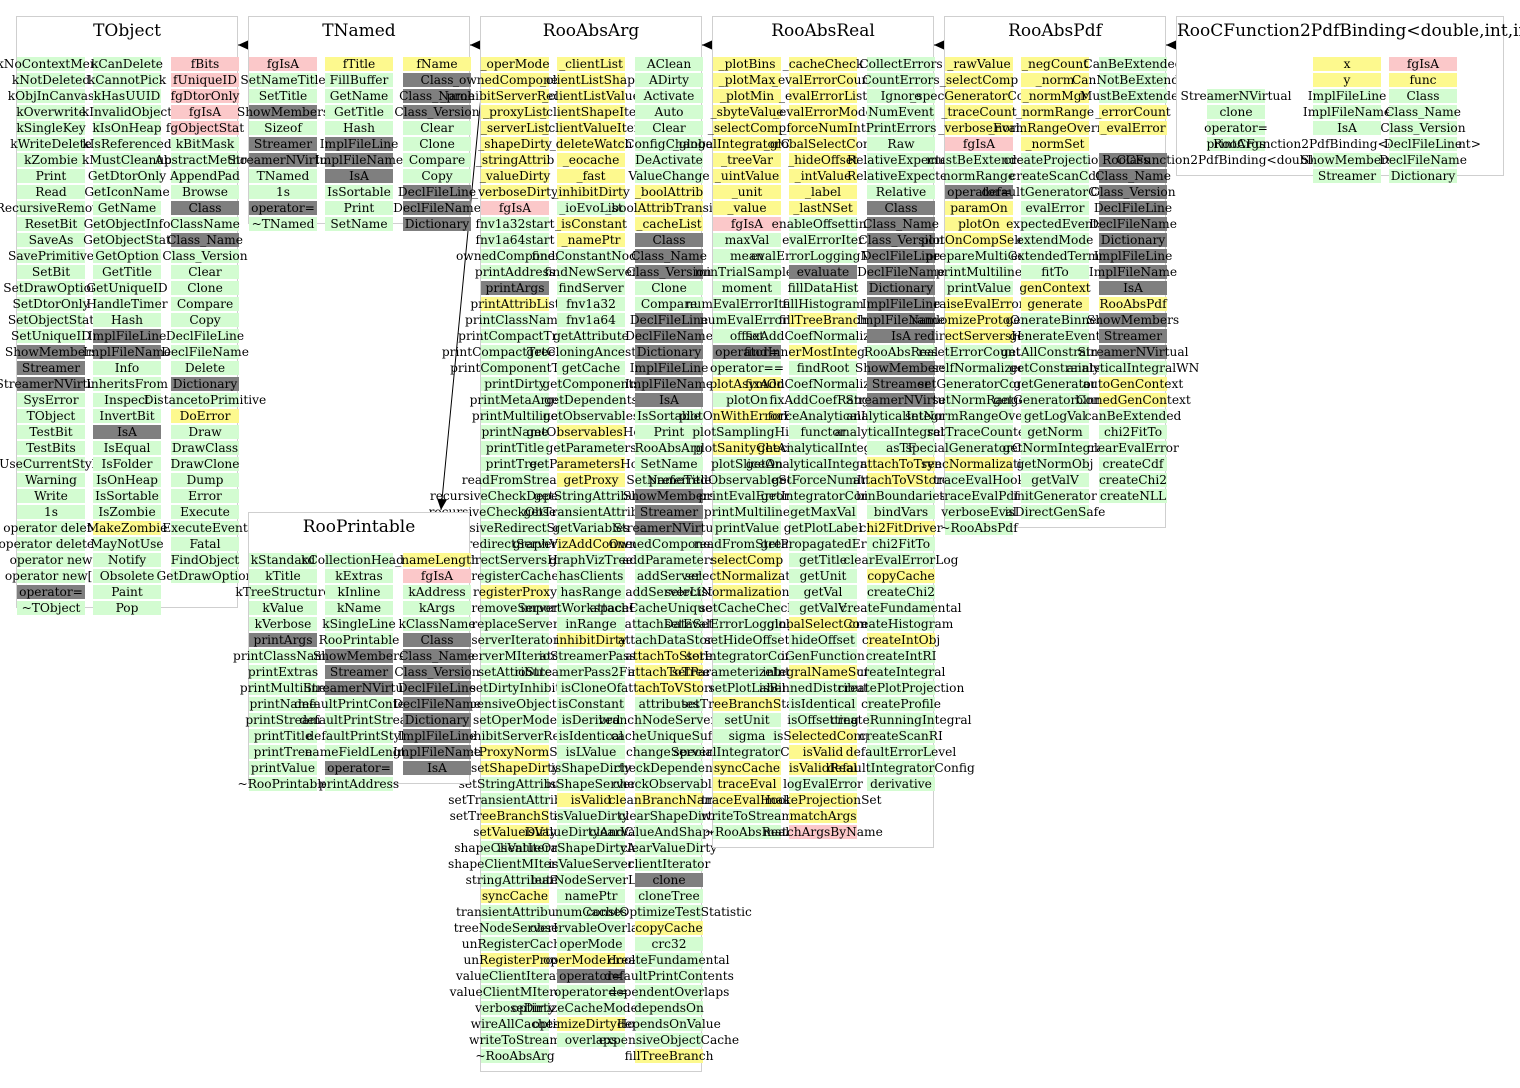 The image size is (1520, 1088). What do you see at coordinates (591, 912) in the screenshot?
I see `member-label: numCaches` at bounding box center [591, 912].